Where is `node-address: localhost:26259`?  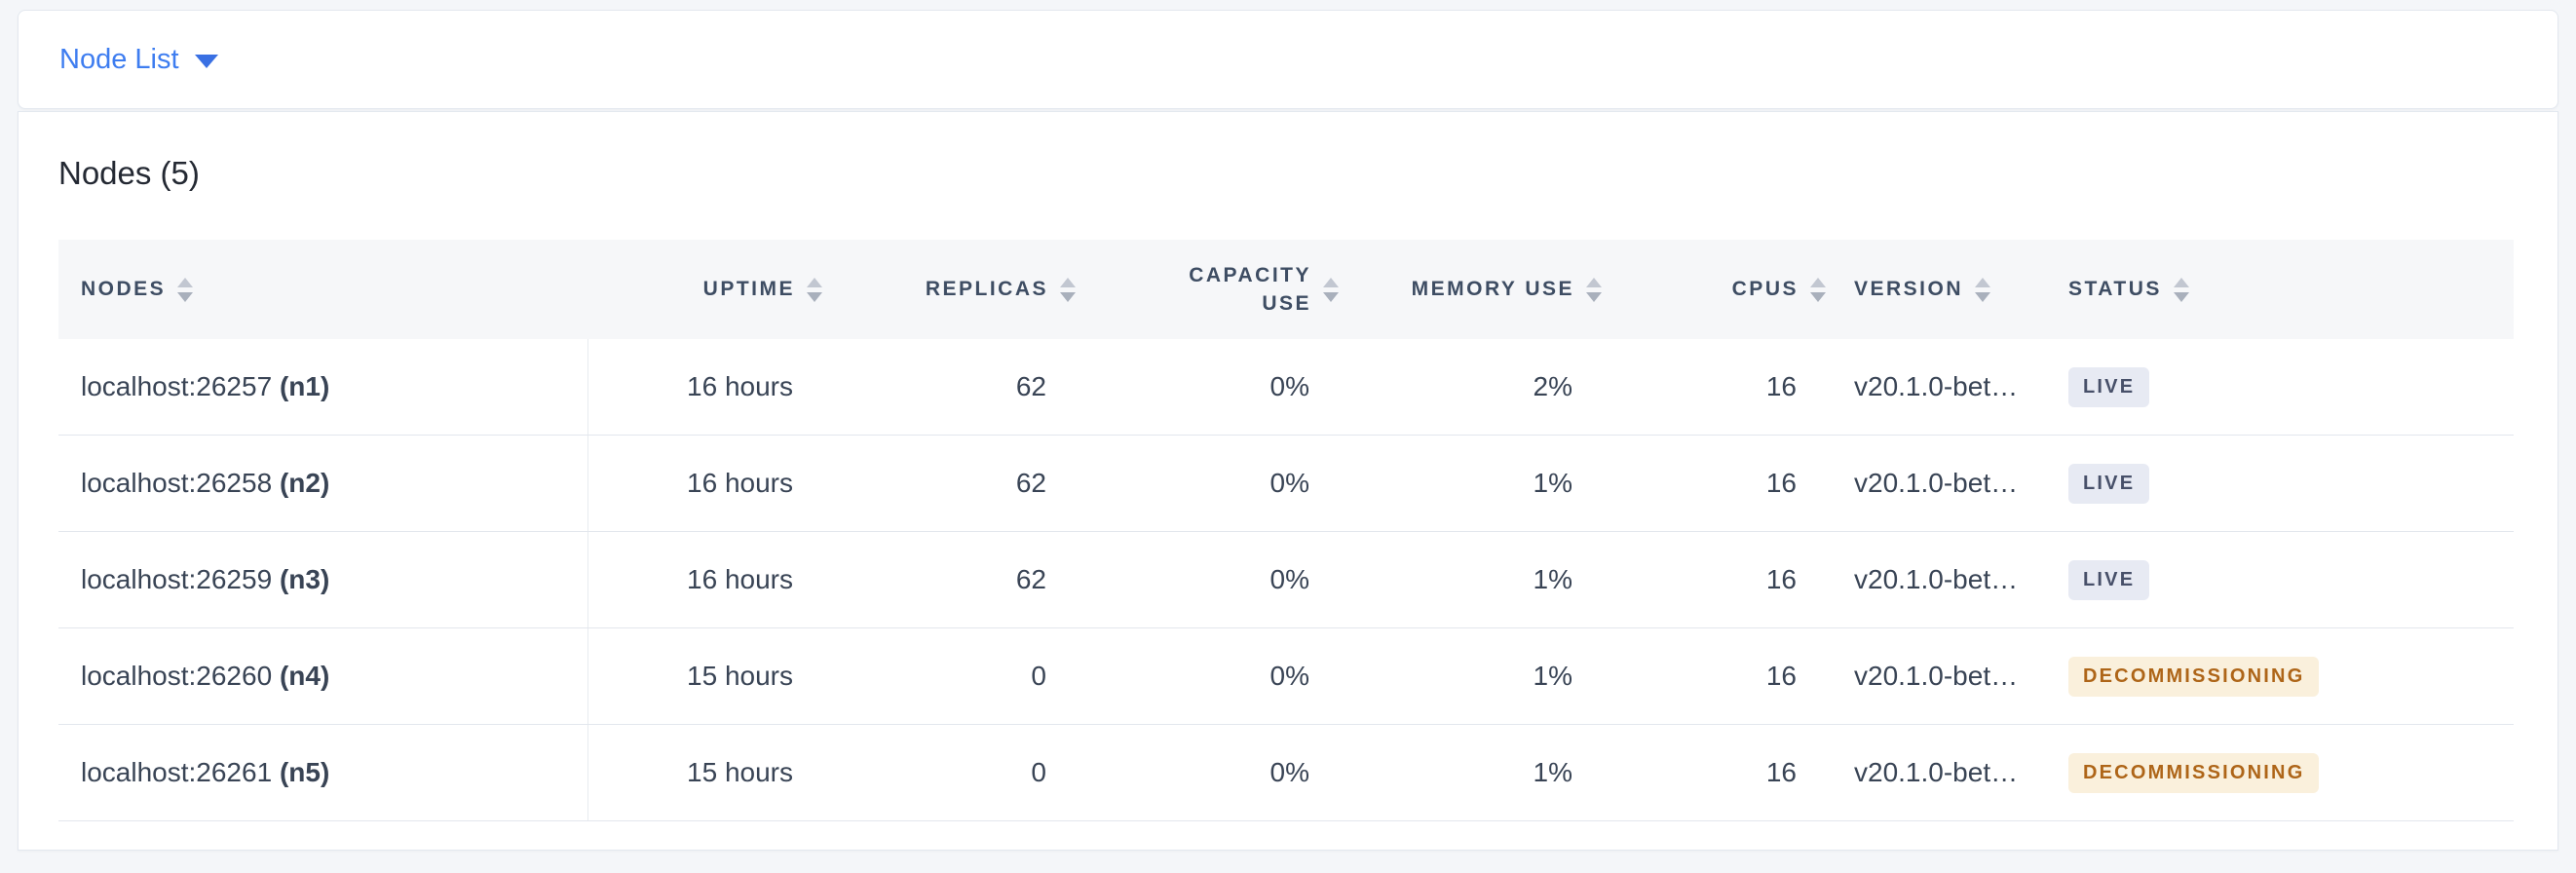
node-address: localhost:26259 is located at coordinates (177, 579).